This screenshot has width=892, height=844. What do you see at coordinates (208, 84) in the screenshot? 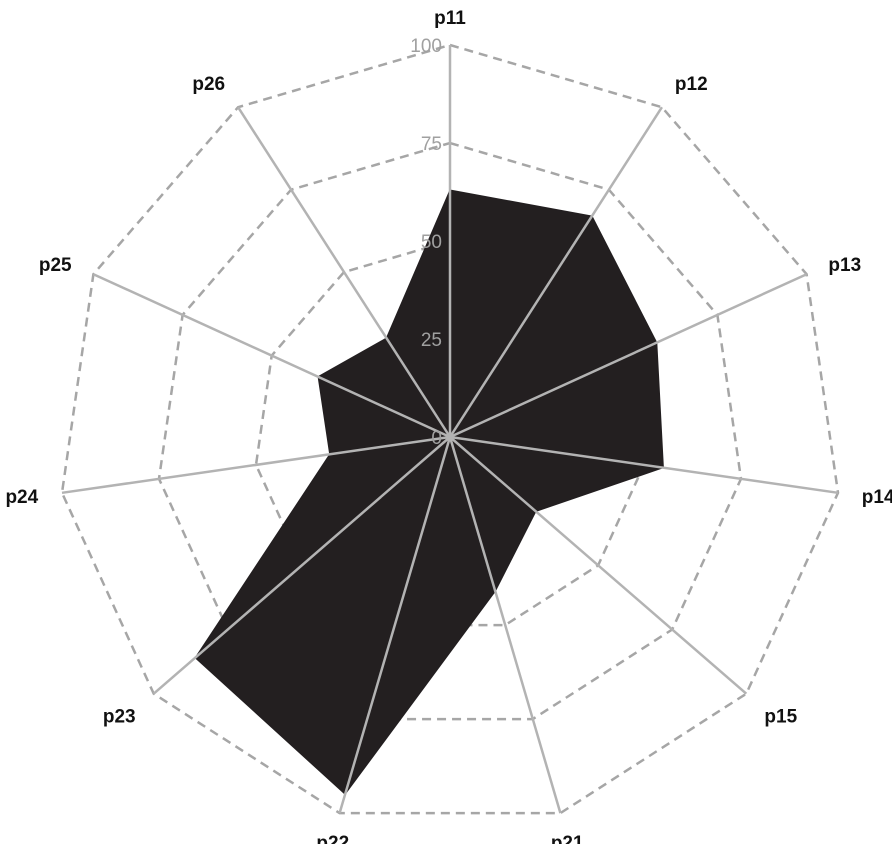
I see `category-label-p26: p26` at bounding box center [208, 84].